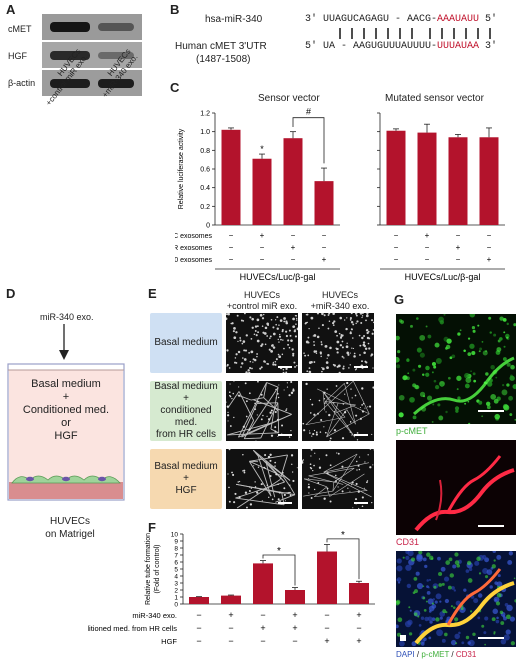 This screenshot has height=664, width=520. I want to click on blot-label-actin: β-actin, so click(22, 83).